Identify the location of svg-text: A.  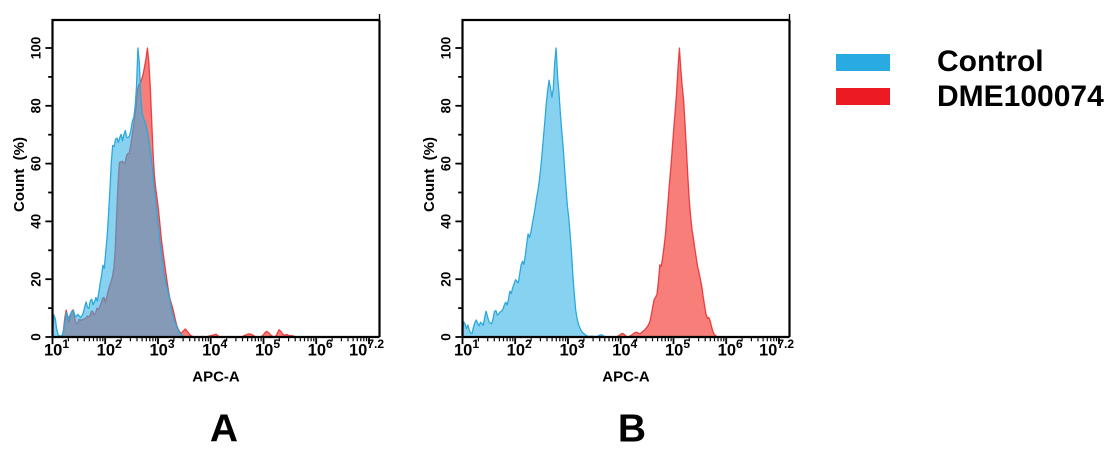
(224, 429).